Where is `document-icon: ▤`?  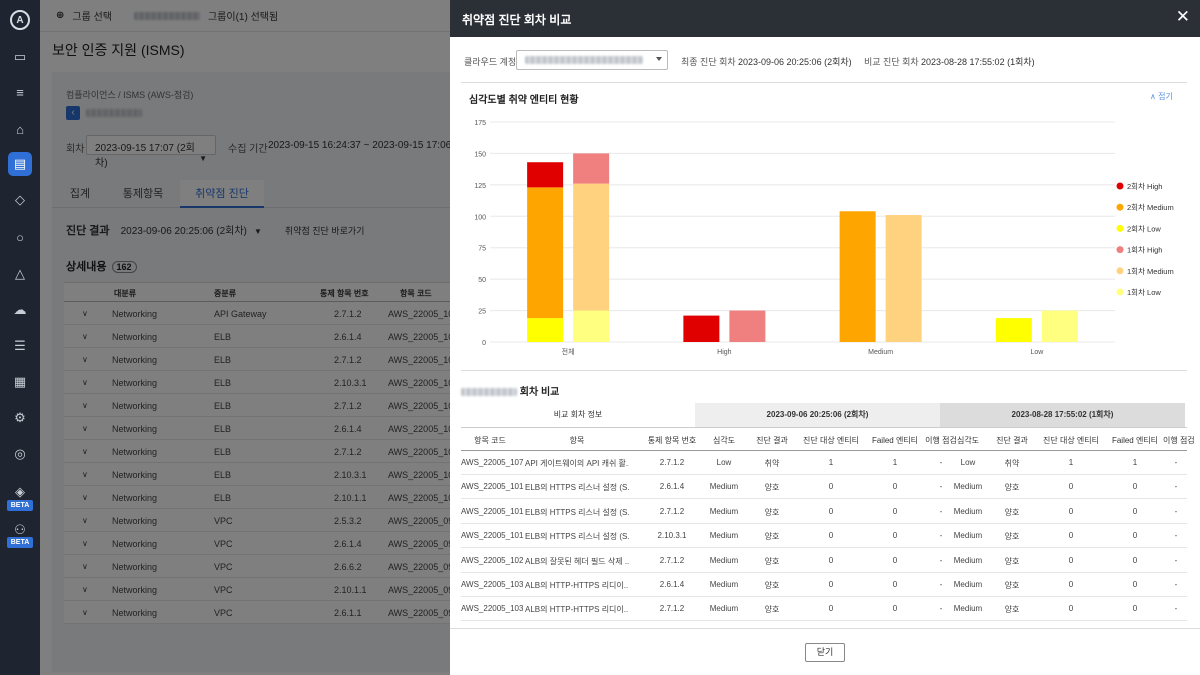
document-icon: ▤ is located at coordinates (20, 164).